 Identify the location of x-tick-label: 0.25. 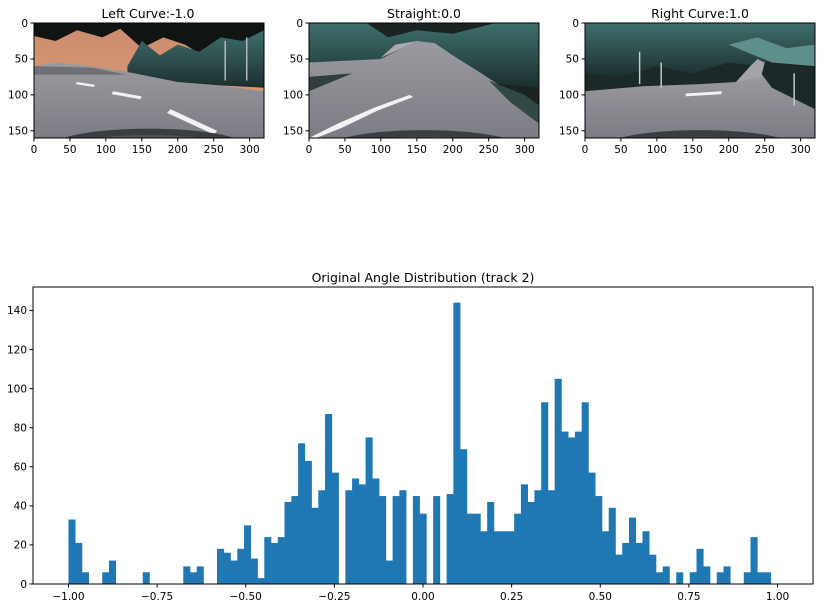
(511, 597).